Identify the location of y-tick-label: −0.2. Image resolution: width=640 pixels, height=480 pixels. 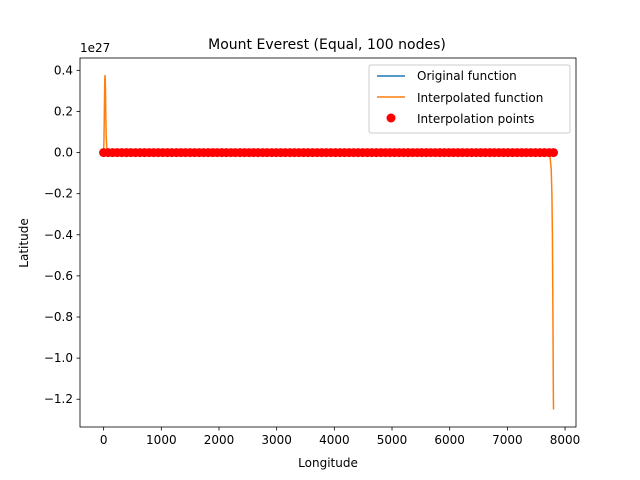
(58, 194).